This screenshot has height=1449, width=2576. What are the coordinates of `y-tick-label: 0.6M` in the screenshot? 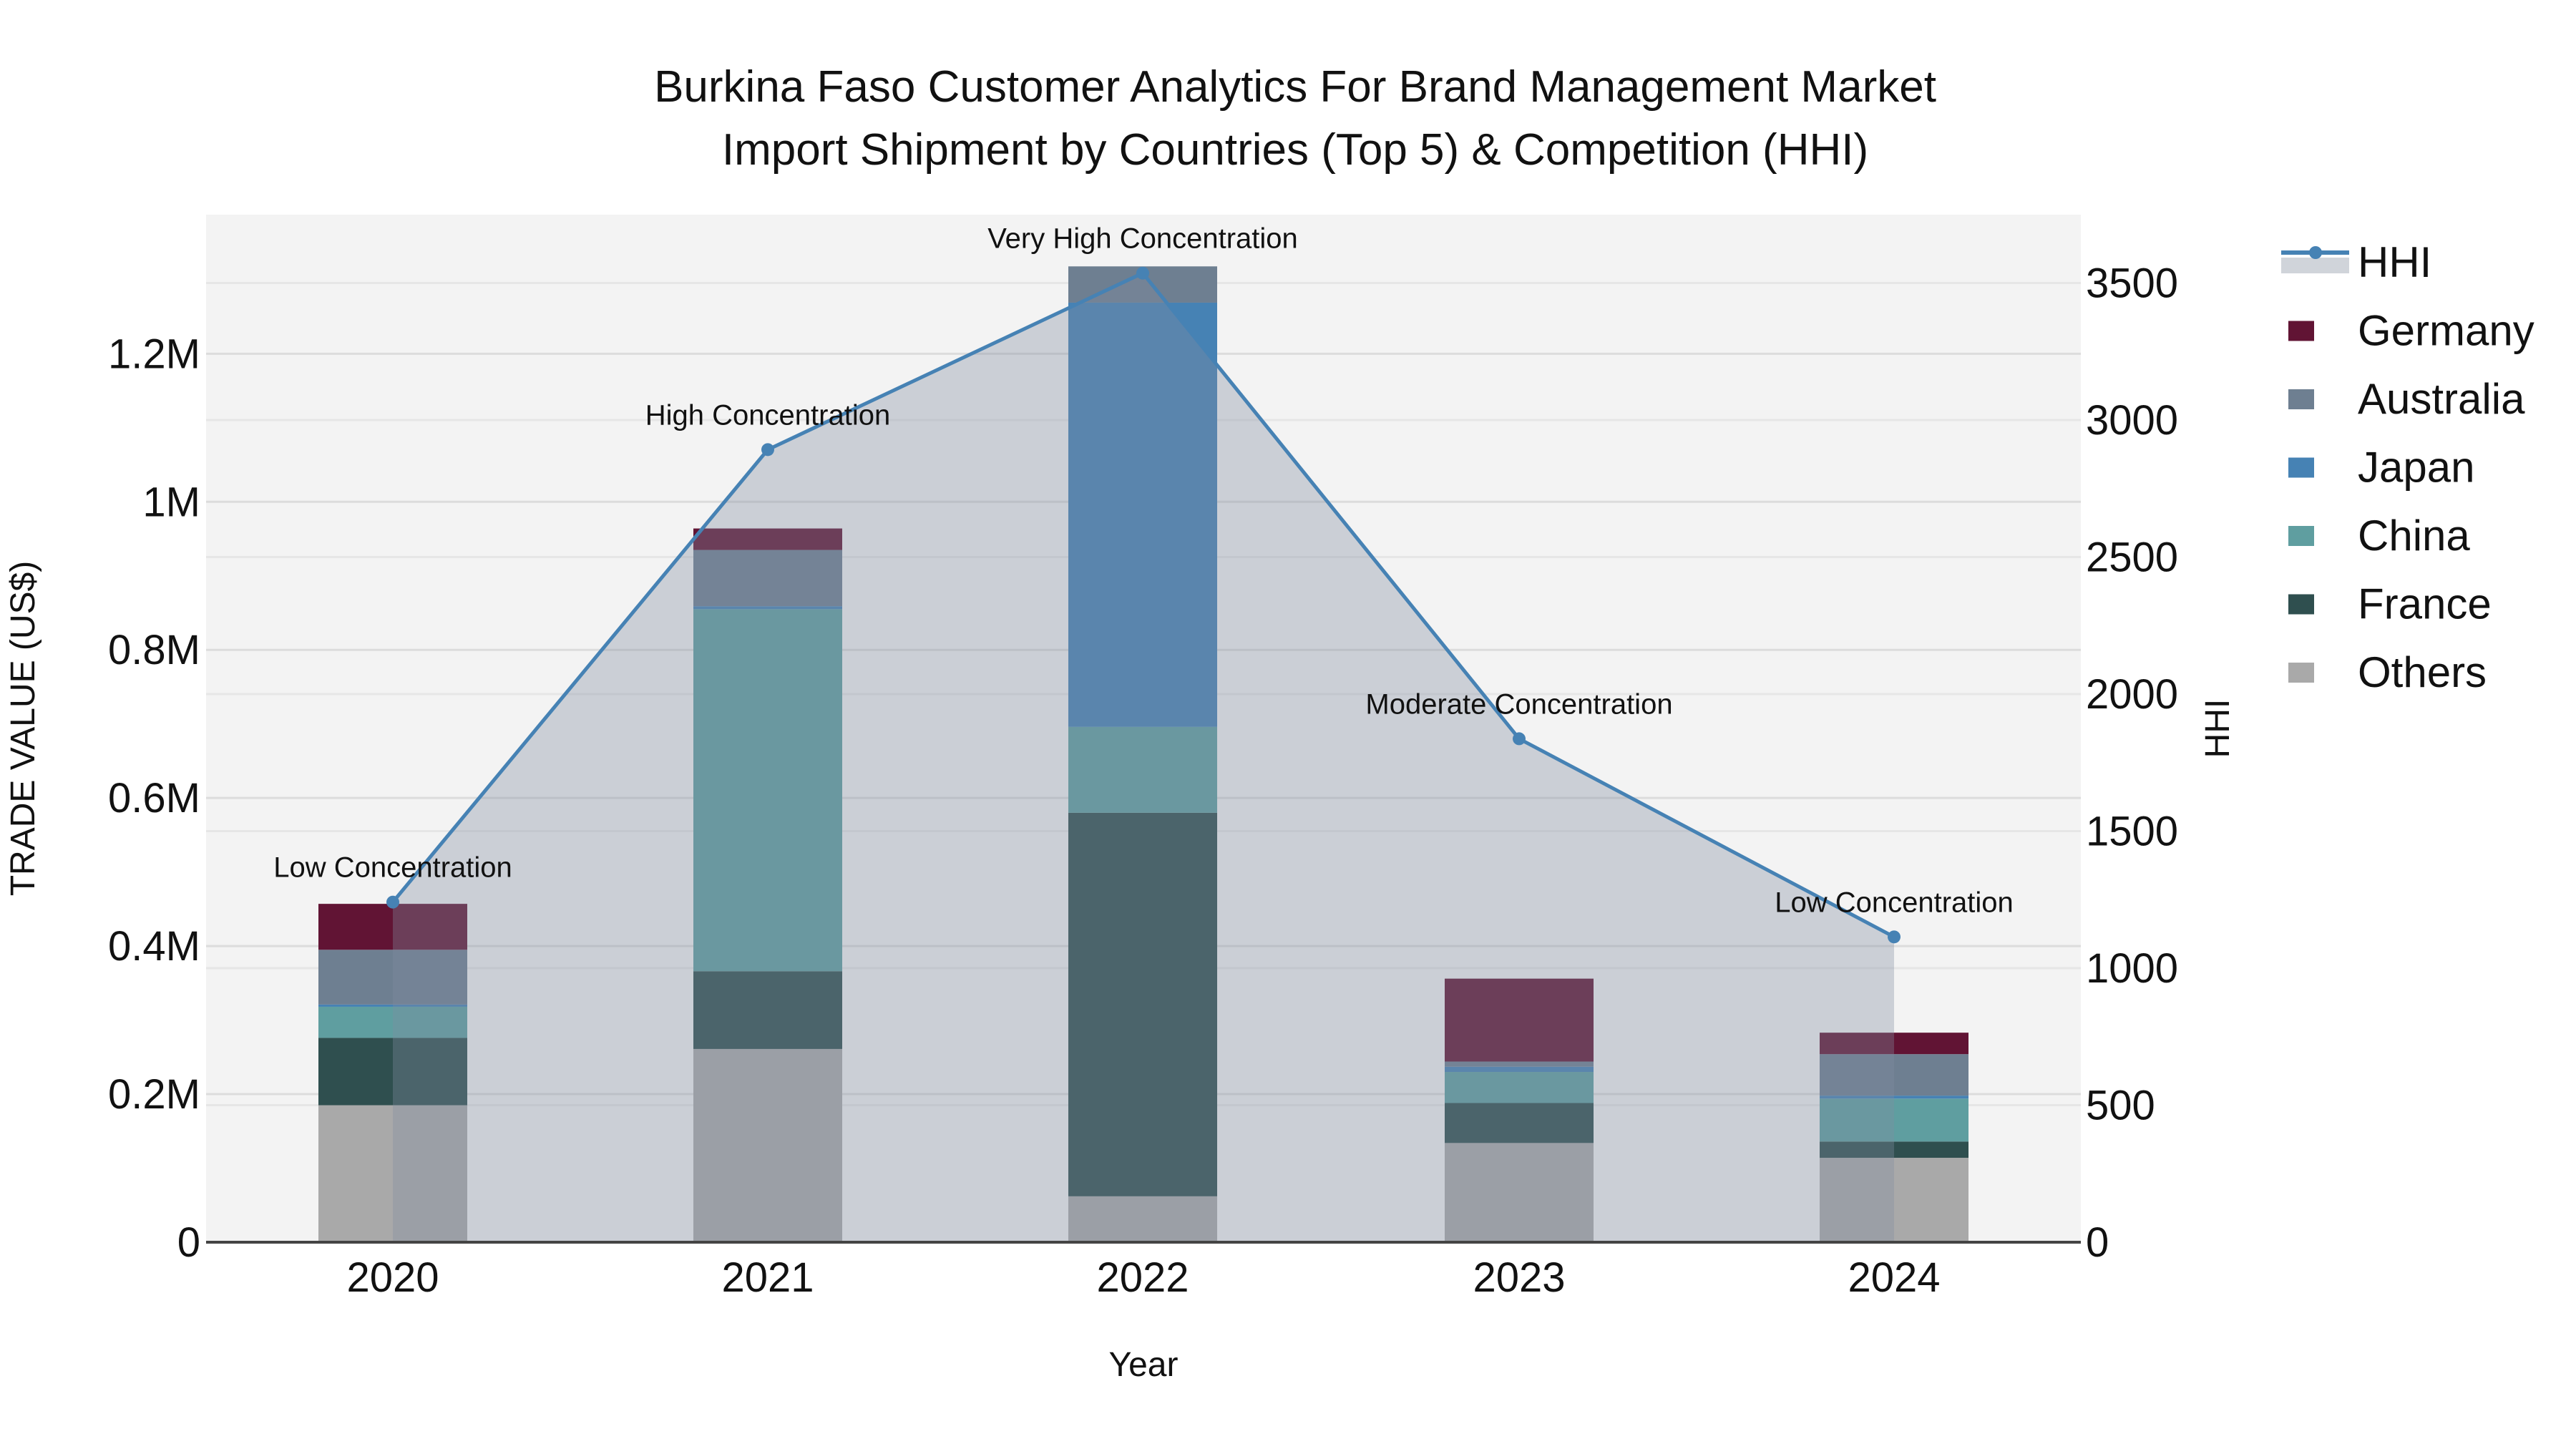 It's located at (154, 798).